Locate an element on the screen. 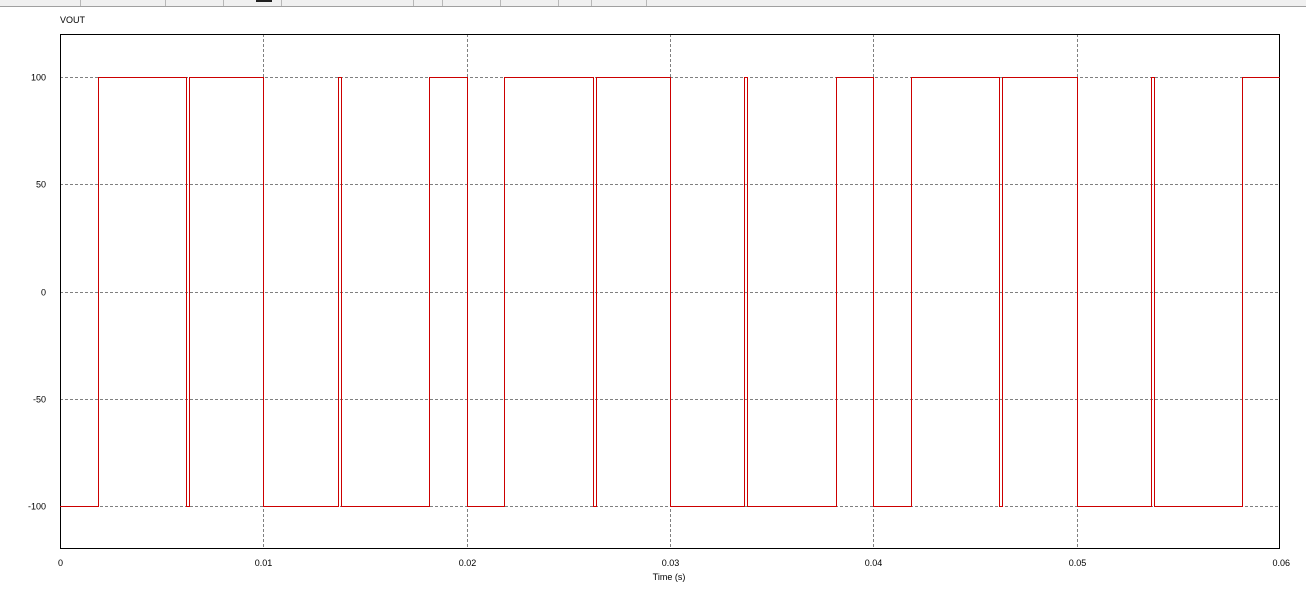  x-axis-ticks: 0 0.01 0.02 0.03 0.04 0.05 0.06 is located at coordinates (674, 563).